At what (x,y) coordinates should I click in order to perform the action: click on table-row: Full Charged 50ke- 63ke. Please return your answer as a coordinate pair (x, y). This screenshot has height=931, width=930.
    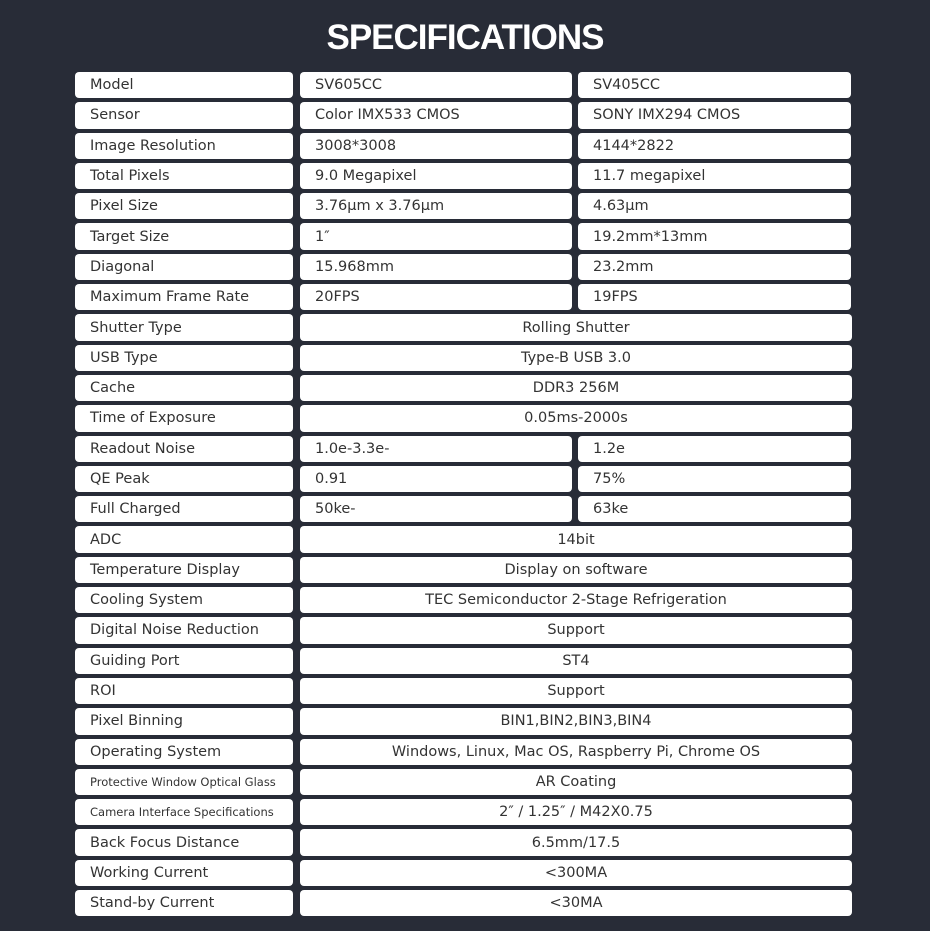
    Looking at the image, I should click on (463, 509).